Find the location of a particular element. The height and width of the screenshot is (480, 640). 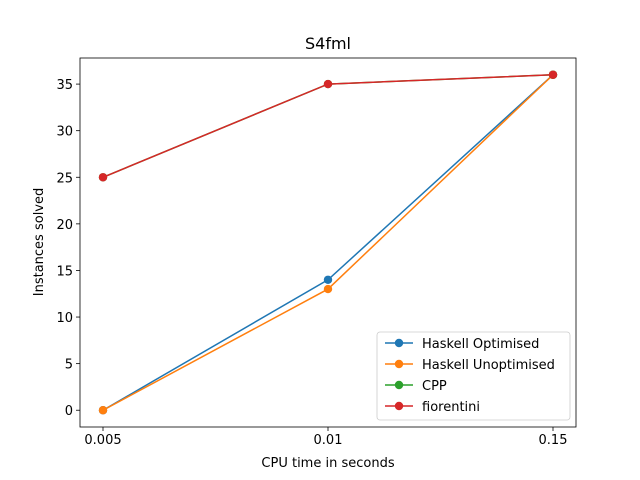

legend-label: CPP is located at coordinates (434, 386).